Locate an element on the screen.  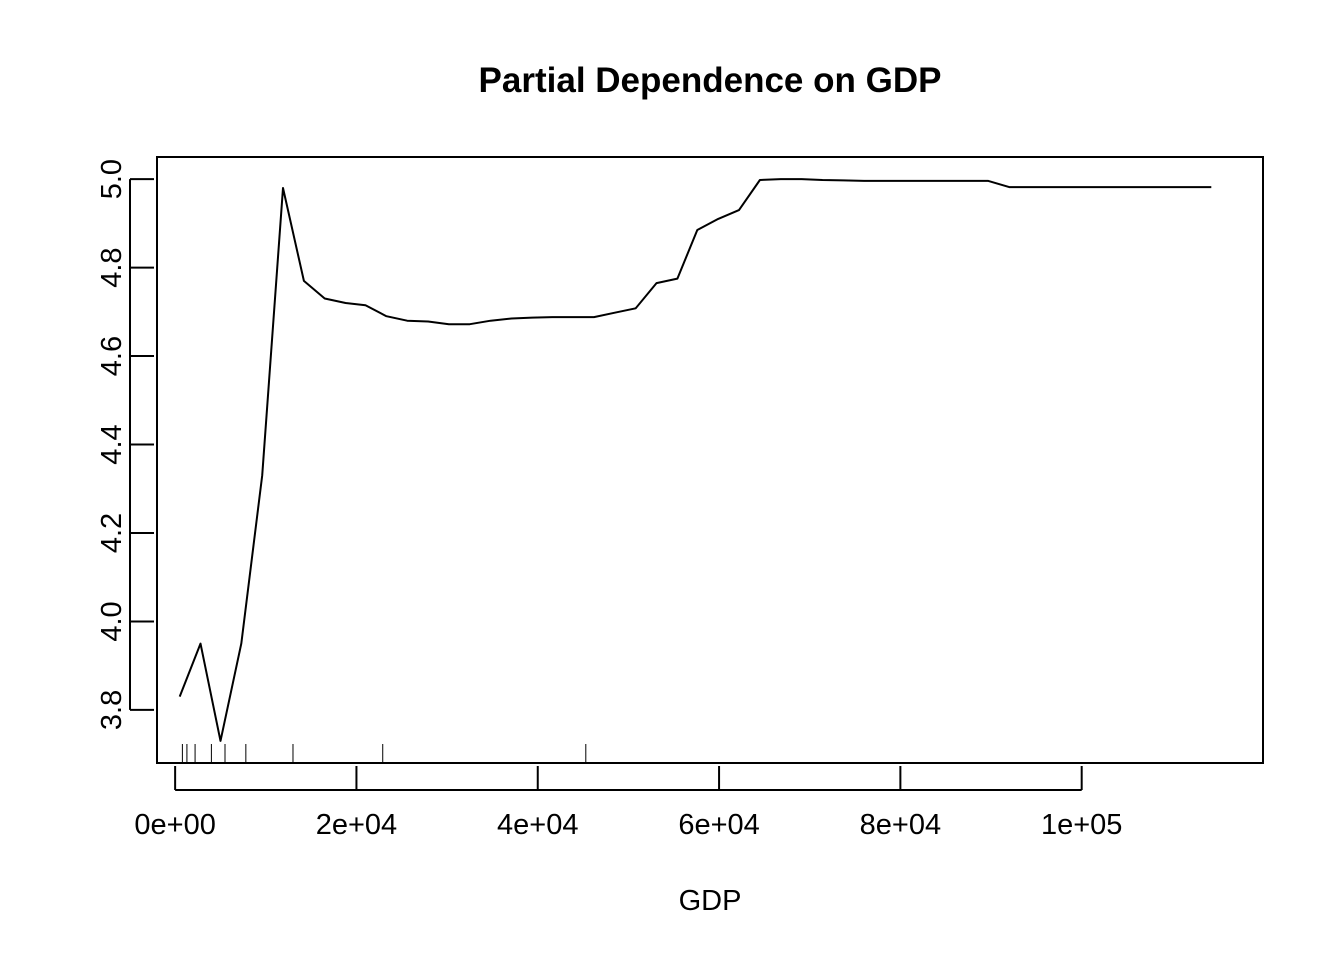
y-tick-label: 4.4 is located at coordinates (112, 444).